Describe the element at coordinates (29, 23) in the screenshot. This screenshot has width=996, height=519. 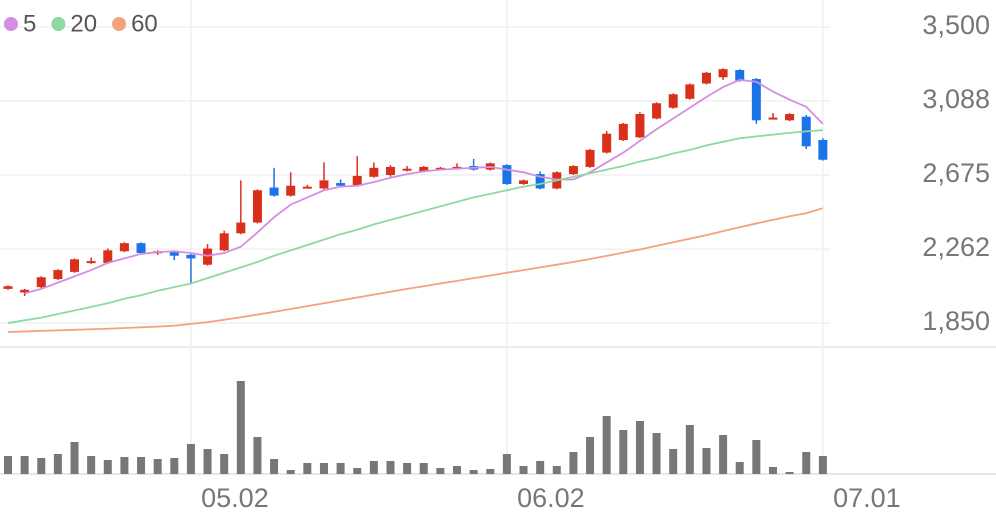
I see `legend-label: 5` at that location.